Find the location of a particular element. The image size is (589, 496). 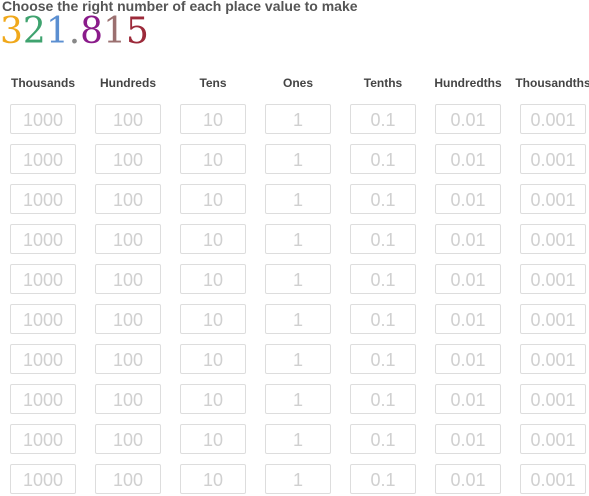

target-digit: 3 is located at coordinates (11, 31).